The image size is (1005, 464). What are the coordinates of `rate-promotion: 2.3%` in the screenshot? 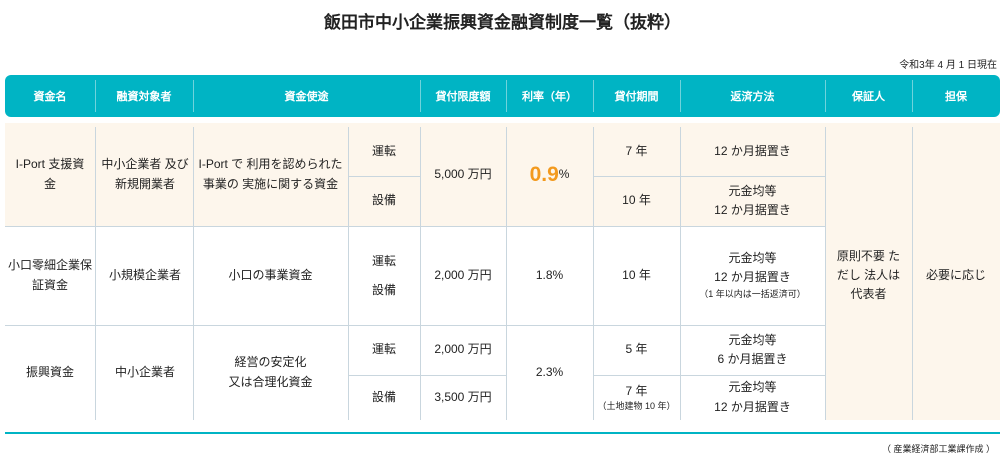 It's located at (549, 371).